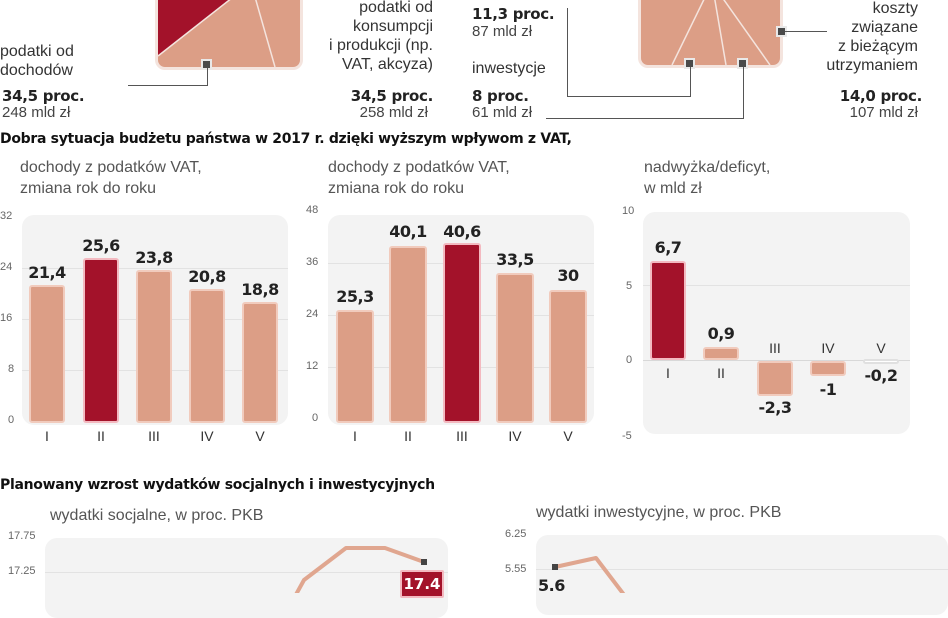  What do you see at coordinates (312, 262) in the screenshot?
I see `y-tick: 36` at bounding box center [312, 262].